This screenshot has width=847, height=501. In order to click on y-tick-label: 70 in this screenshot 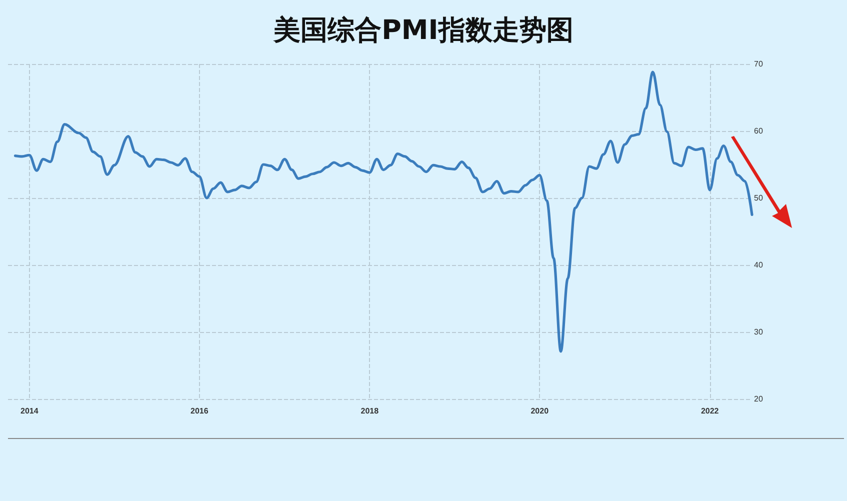, I will do `click(759, 64)`.